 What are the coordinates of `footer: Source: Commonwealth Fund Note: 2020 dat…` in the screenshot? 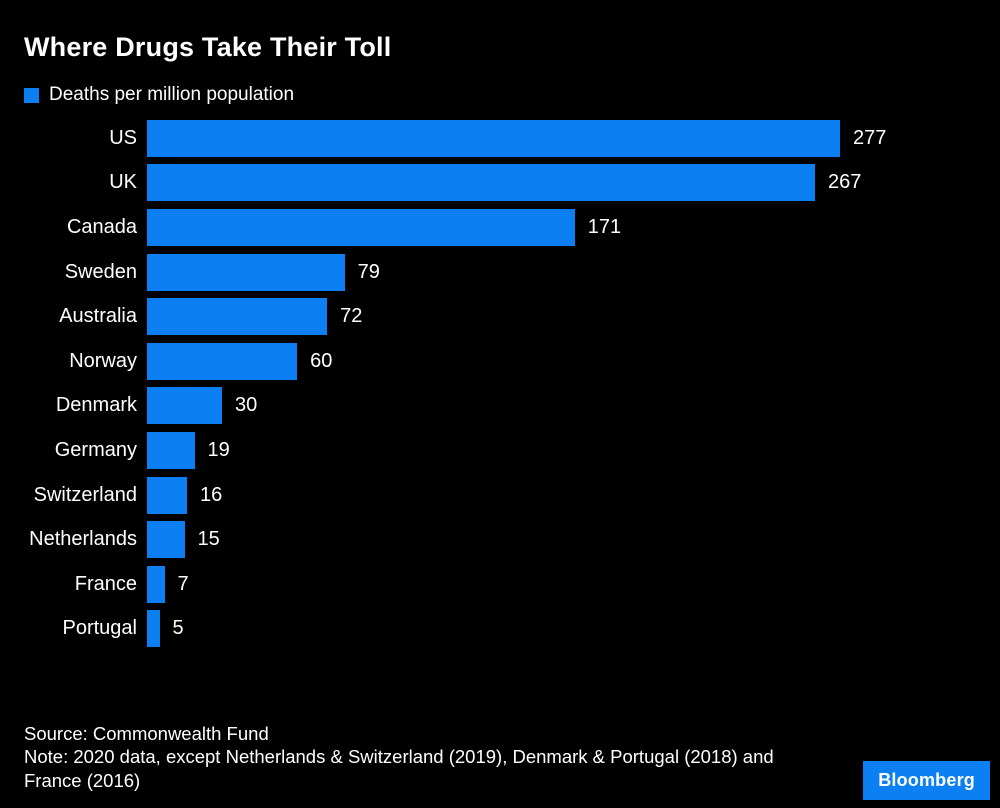 It's located at (419, 757).